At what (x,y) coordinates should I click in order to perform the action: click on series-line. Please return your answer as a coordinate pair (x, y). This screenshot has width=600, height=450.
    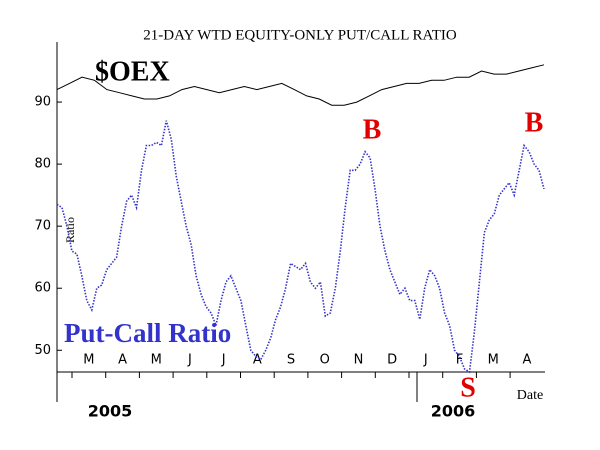
    Looking at the image, I should click on (300, 85).